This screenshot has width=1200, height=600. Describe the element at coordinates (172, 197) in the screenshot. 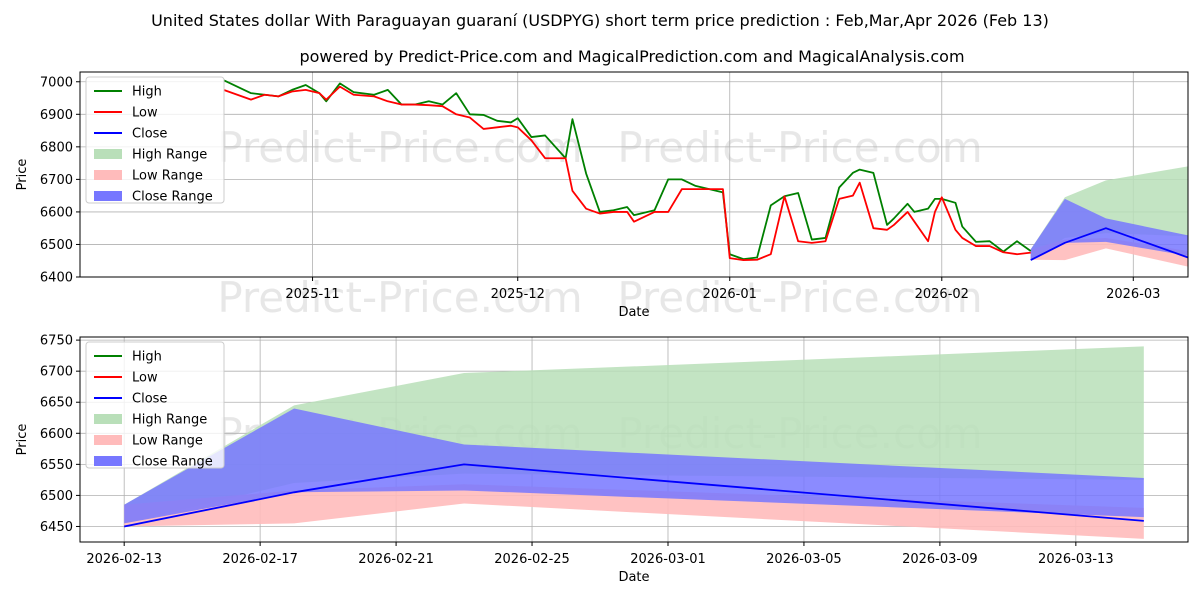

I see `top-legend-label: Close Range` at that location.